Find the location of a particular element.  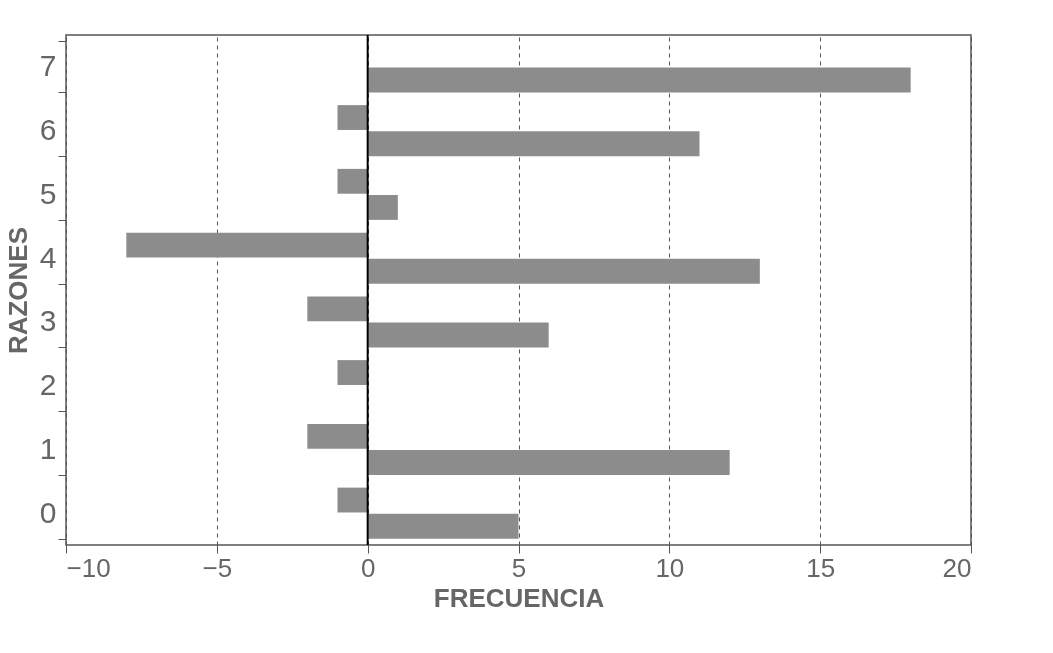

x-tick-label: 20 is located at coordinates (957, 567).